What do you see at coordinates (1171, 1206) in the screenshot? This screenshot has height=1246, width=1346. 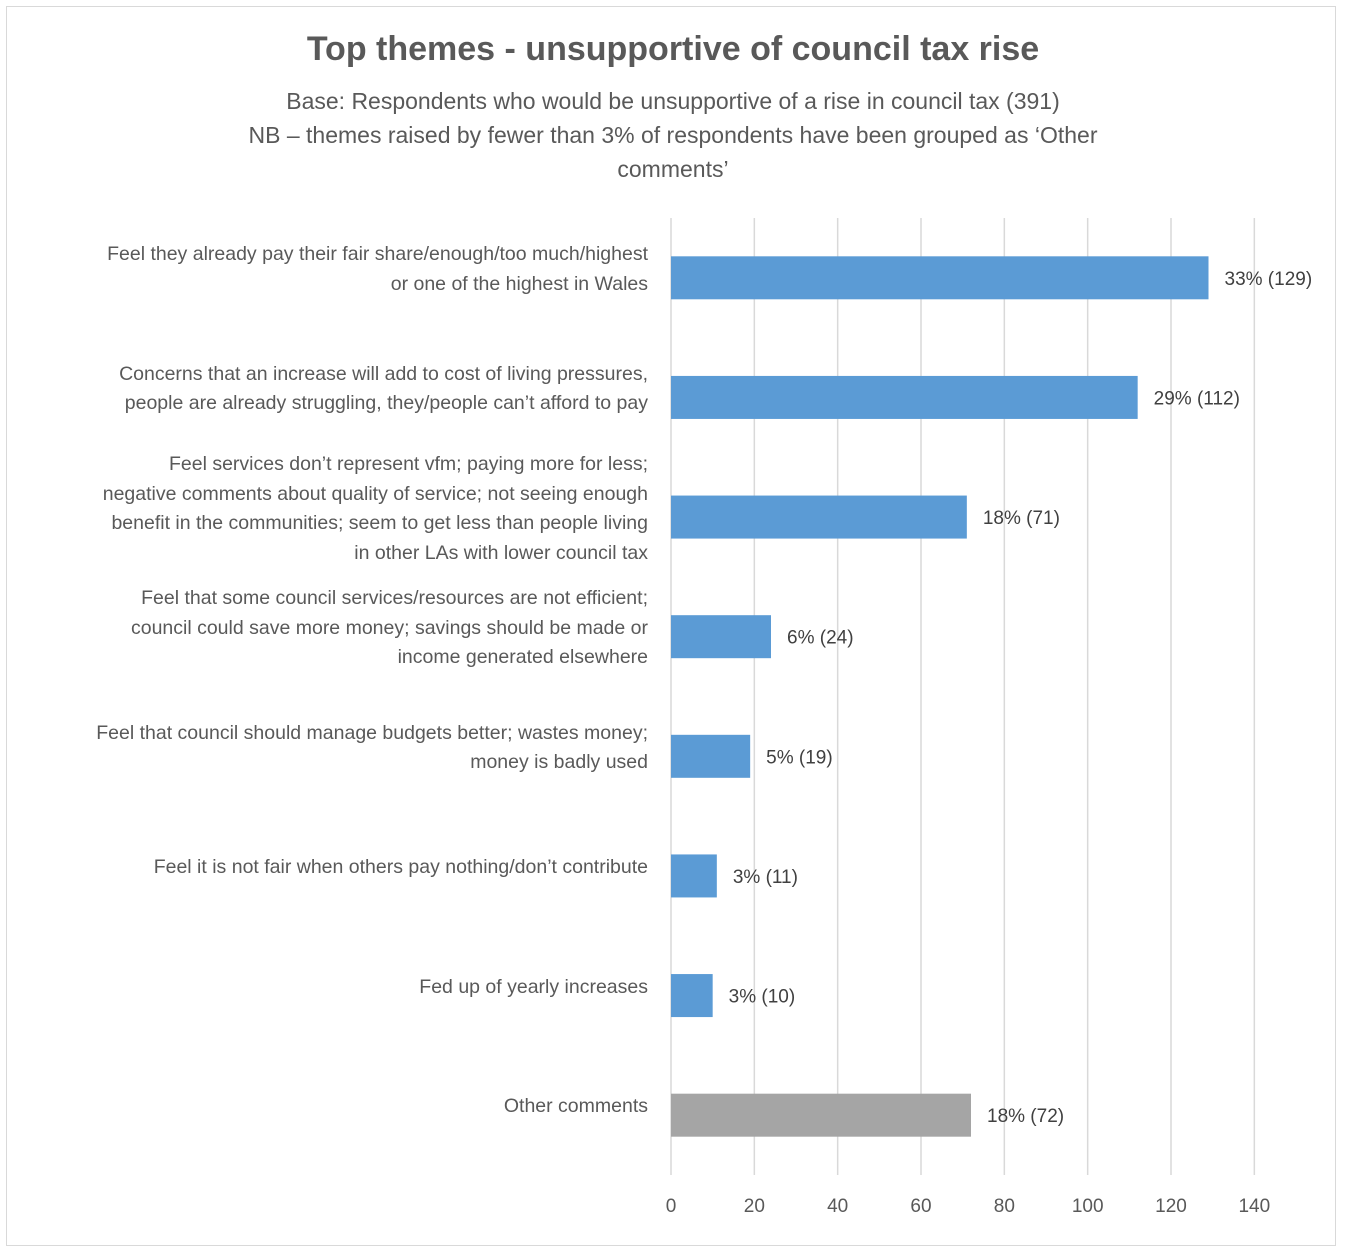 I see `x-tick-label: 120` at bounding box center [1171, 1206].